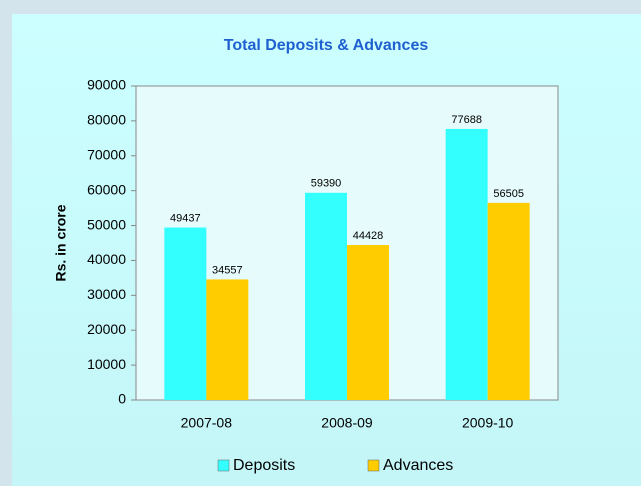  What do you see at coordinates (466, 120) in the screenshot?
I see `value-label: 77688` at bounding box center [466, 120].